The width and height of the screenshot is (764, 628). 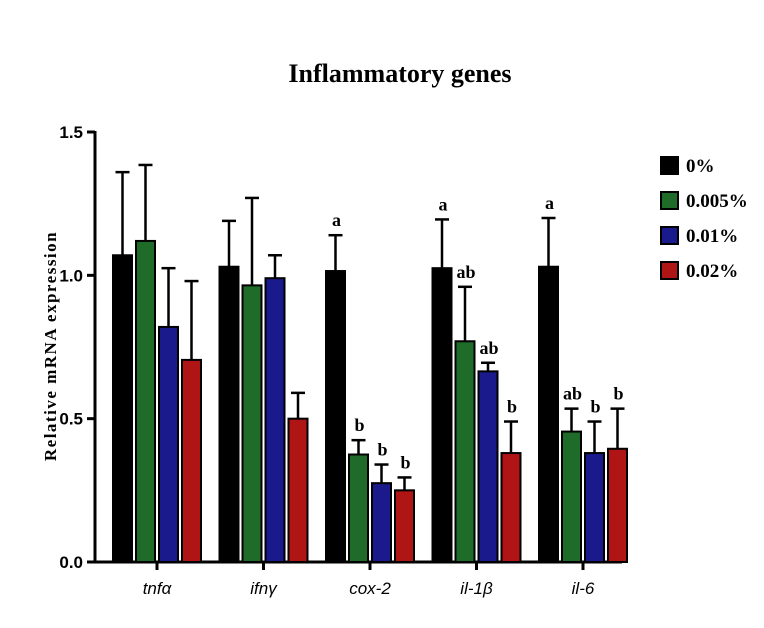 I want to click on y-tick-label: 0.0, so click(x=71, y=562).